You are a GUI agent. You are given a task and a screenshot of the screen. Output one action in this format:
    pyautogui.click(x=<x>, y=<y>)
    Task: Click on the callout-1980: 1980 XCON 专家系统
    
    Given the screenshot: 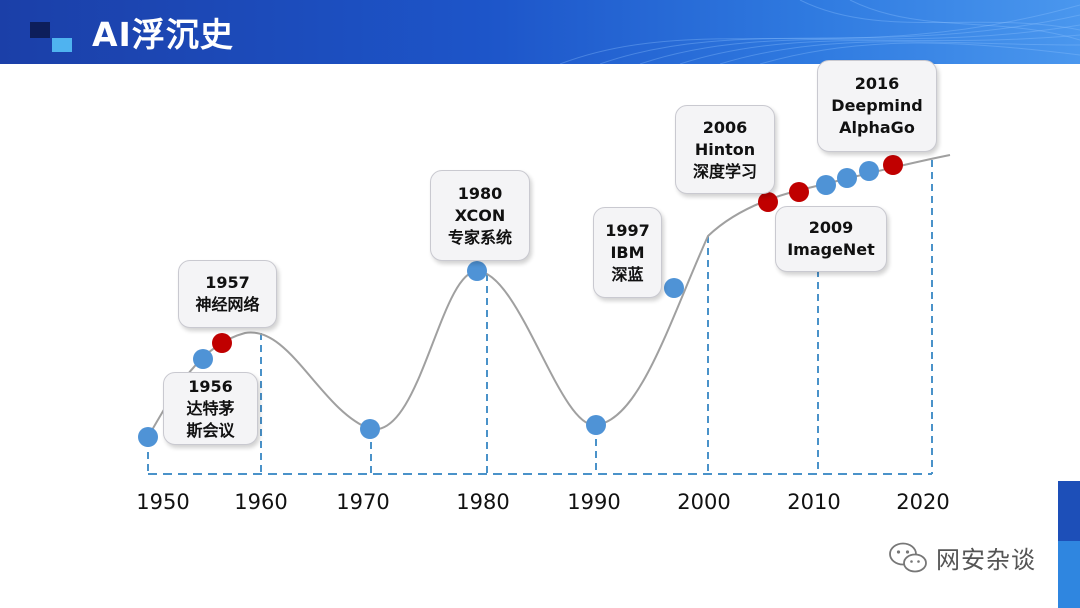 What is the action you would take?
    pyautogui.click(x=480, y=215)
    